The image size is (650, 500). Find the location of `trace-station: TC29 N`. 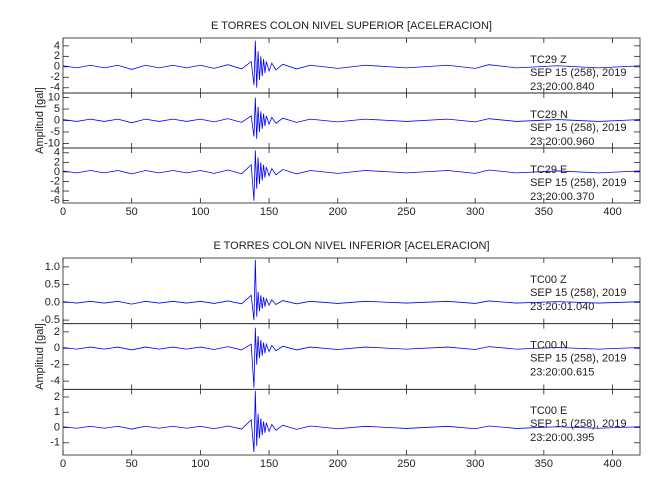

trace-station: TC29 N is located at coordinates (549, 115).